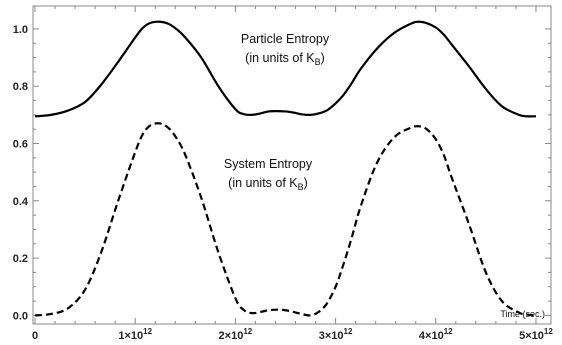 This screenshot has height=345, width=562. What do you see at coordinates (236, 334) in the screenshot?
I see `x-tick-label: 2×10¹²` at bounding box center [236, 334].